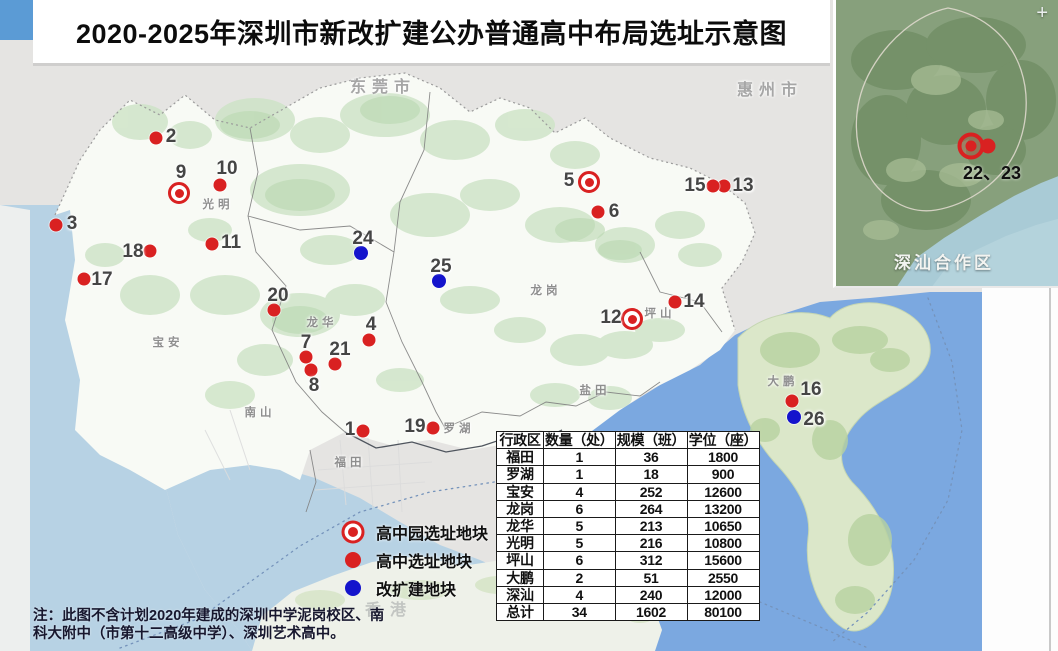  I want to click on footnote-line-2: 科大附中（市第十二高级中学）、深圳艺术高中。, so click(189, 634).